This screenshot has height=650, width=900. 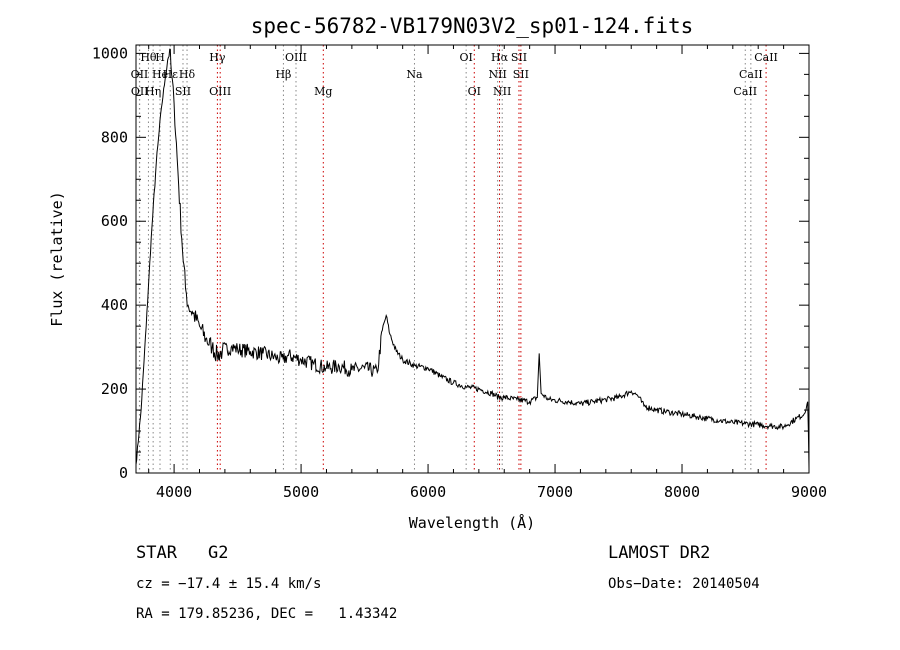 I want to click on spectral-line-label: Hβ, so click(x=283, y=74).